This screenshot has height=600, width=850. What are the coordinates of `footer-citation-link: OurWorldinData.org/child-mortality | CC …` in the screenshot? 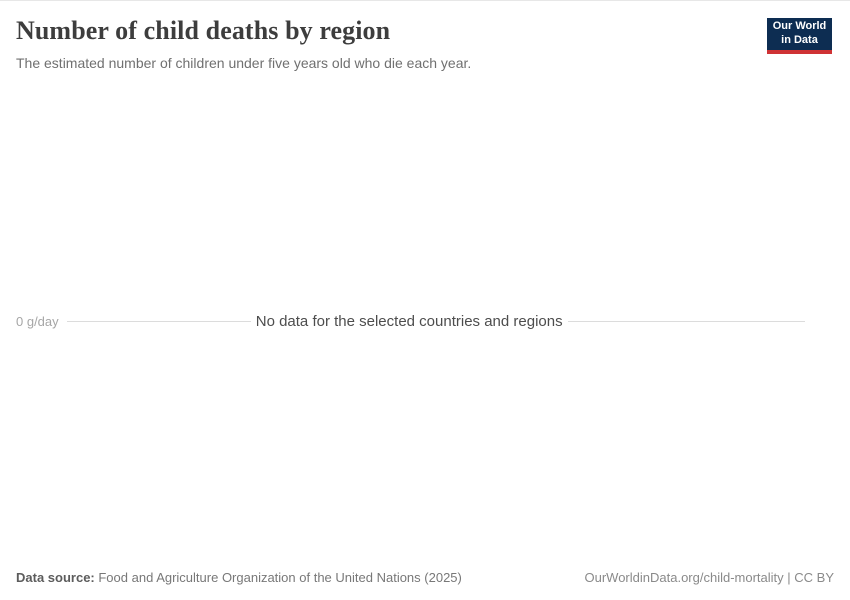 It's located at (709, 578).